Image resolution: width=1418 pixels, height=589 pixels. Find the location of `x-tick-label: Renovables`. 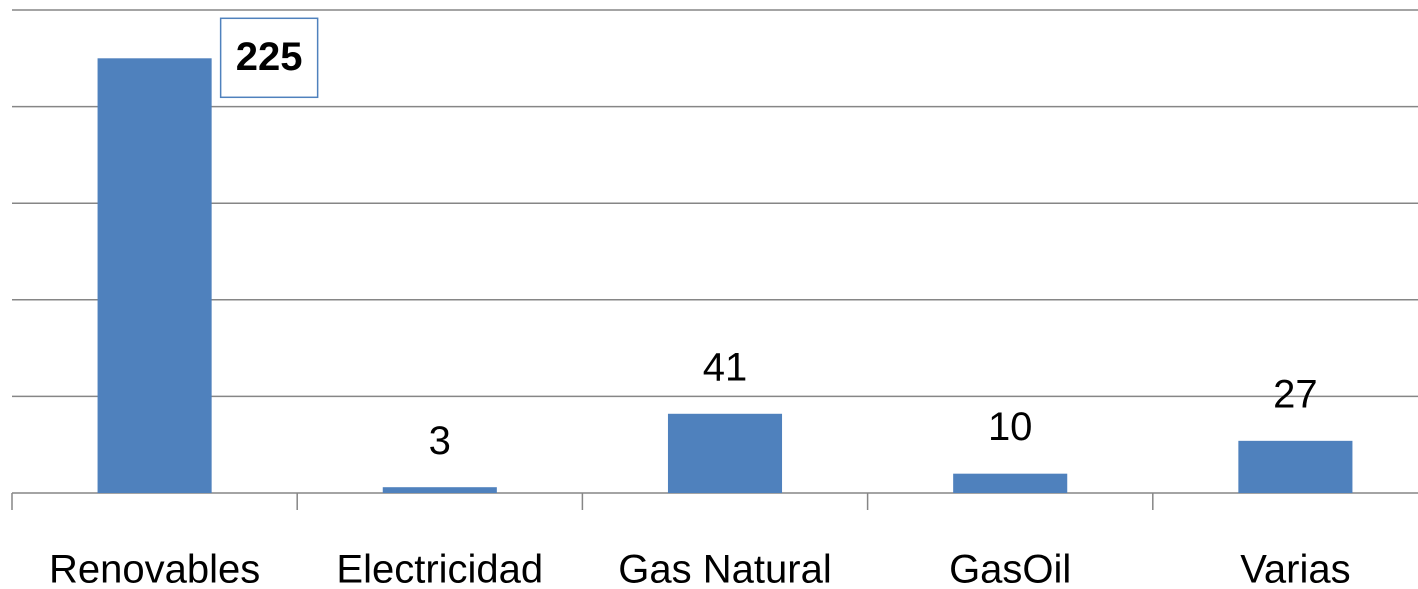

x-tick-label: Renovables is located at coordinates (154, 568).